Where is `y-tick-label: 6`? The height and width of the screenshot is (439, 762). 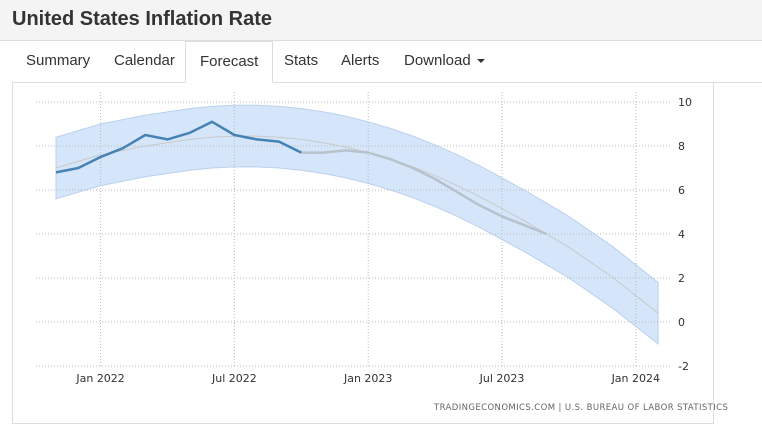
y-tick-label: 6 is located at coordinates (681, 190).